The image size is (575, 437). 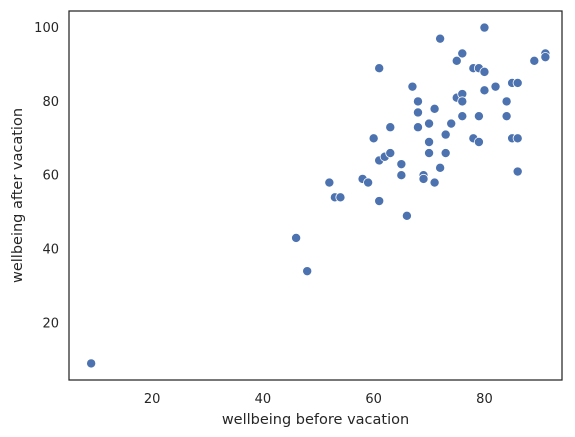 What do you see at coordinates (263, 399) in the screenshot?
I see `x-tick-label: 40` at bounding box center [263, 399].